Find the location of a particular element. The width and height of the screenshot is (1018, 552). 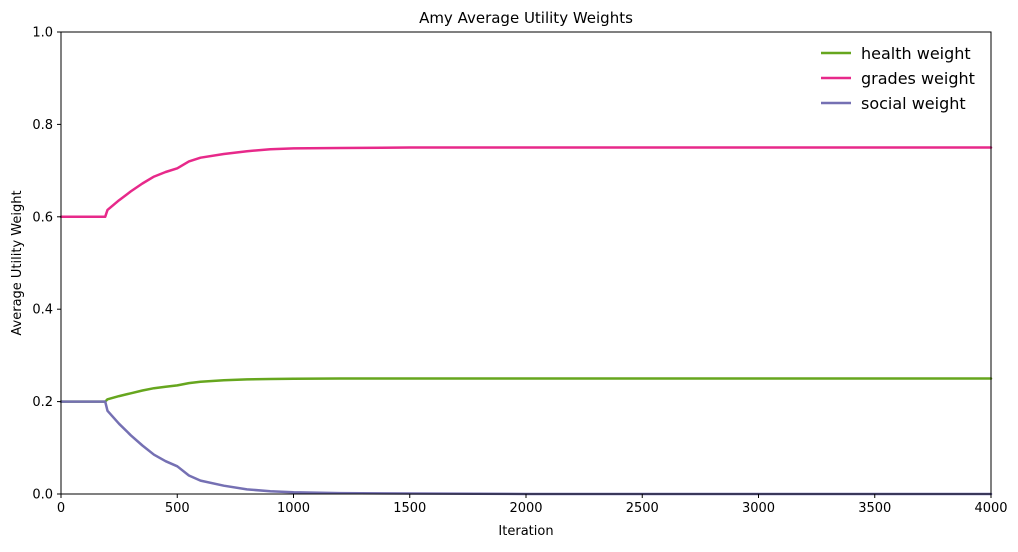

y-tick-label: 0.4 is located at coordinates (42, 310).